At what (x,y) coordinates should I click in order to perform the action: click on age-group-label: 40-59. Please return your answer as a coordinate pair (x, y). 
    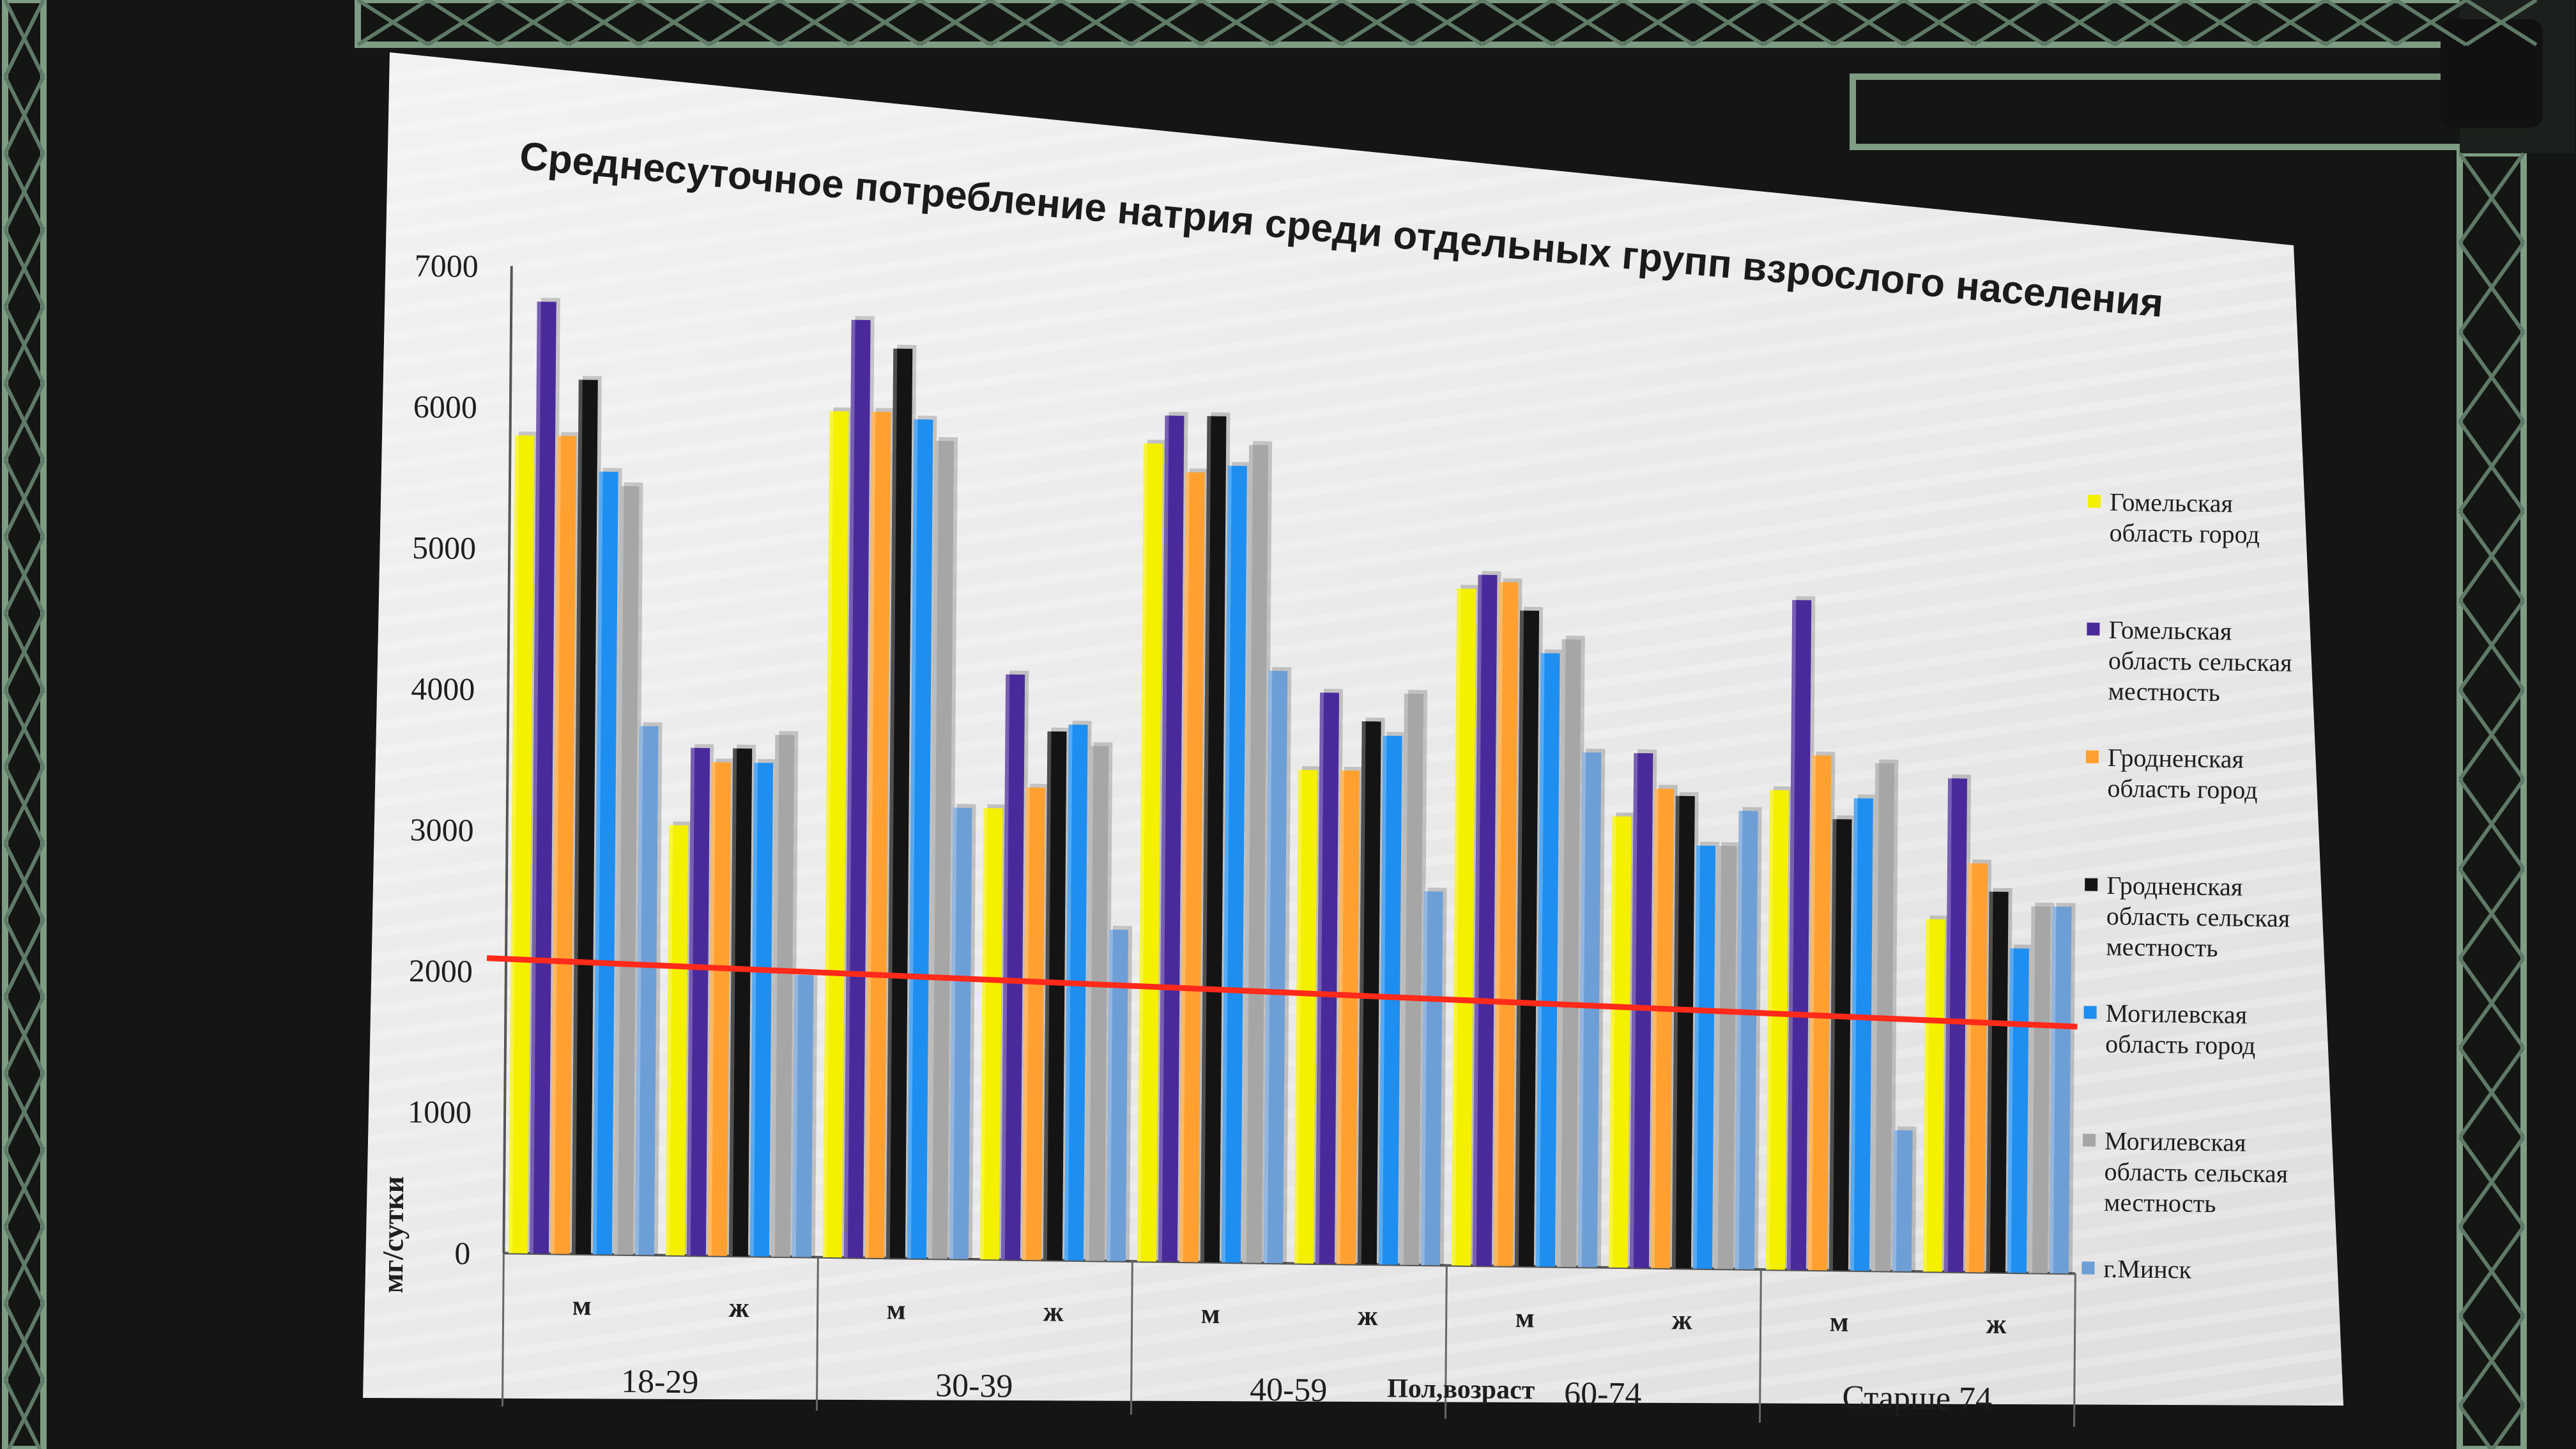
    Looking at the image, I should click on (1289, 1390).